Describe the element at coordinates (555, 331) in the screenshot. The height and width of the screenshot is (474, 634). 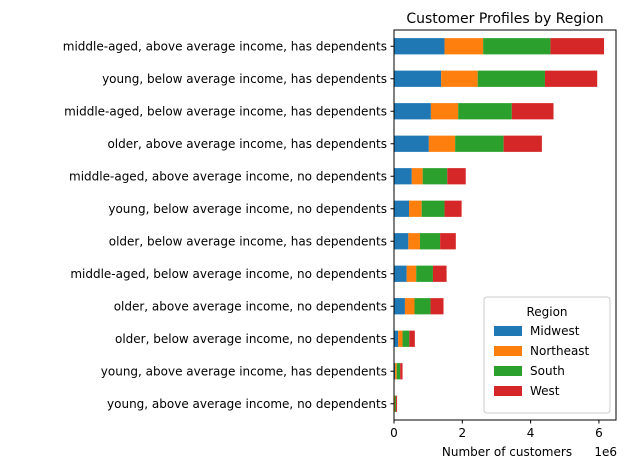
I see `legend-label-midwest: Midwest` at that location.